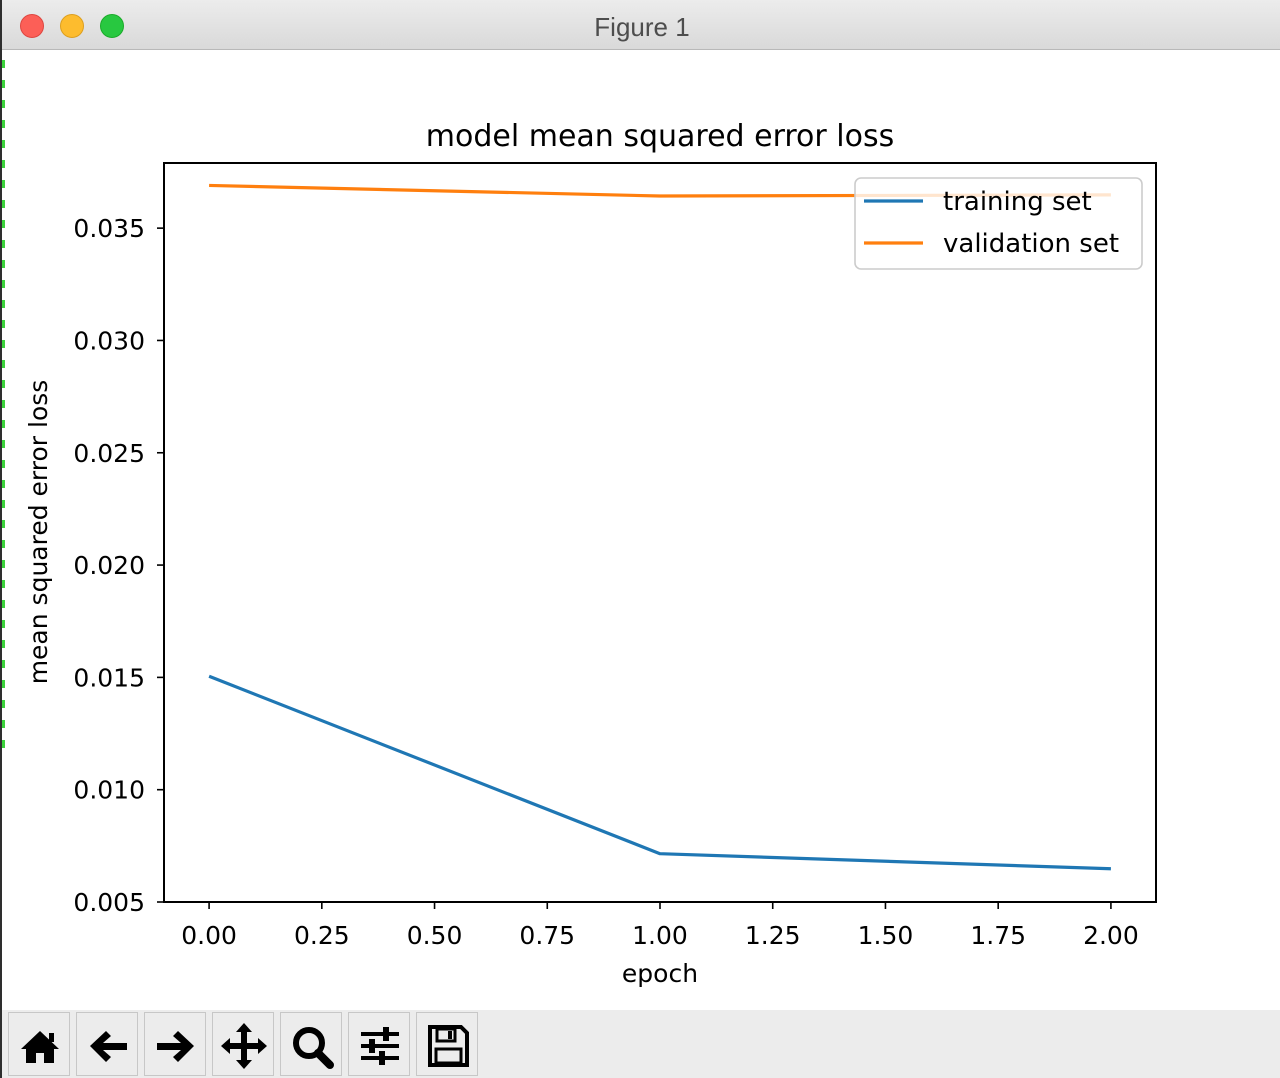 This screenshot has width=1280, height=1078. Describe the element at coordinates (32, 26) in the screenshot. I see `close-window-button` at that location.